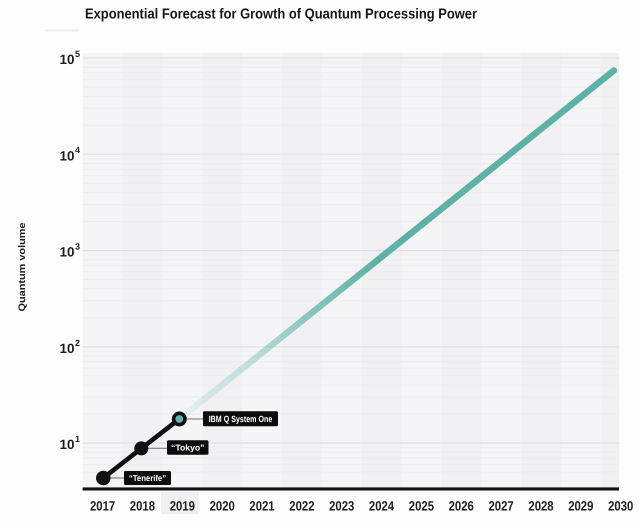 The image size is (640, 528). Describe the element at coordinates (143, 506) in the screenshot. I see `svg-text: 2018` at that location.